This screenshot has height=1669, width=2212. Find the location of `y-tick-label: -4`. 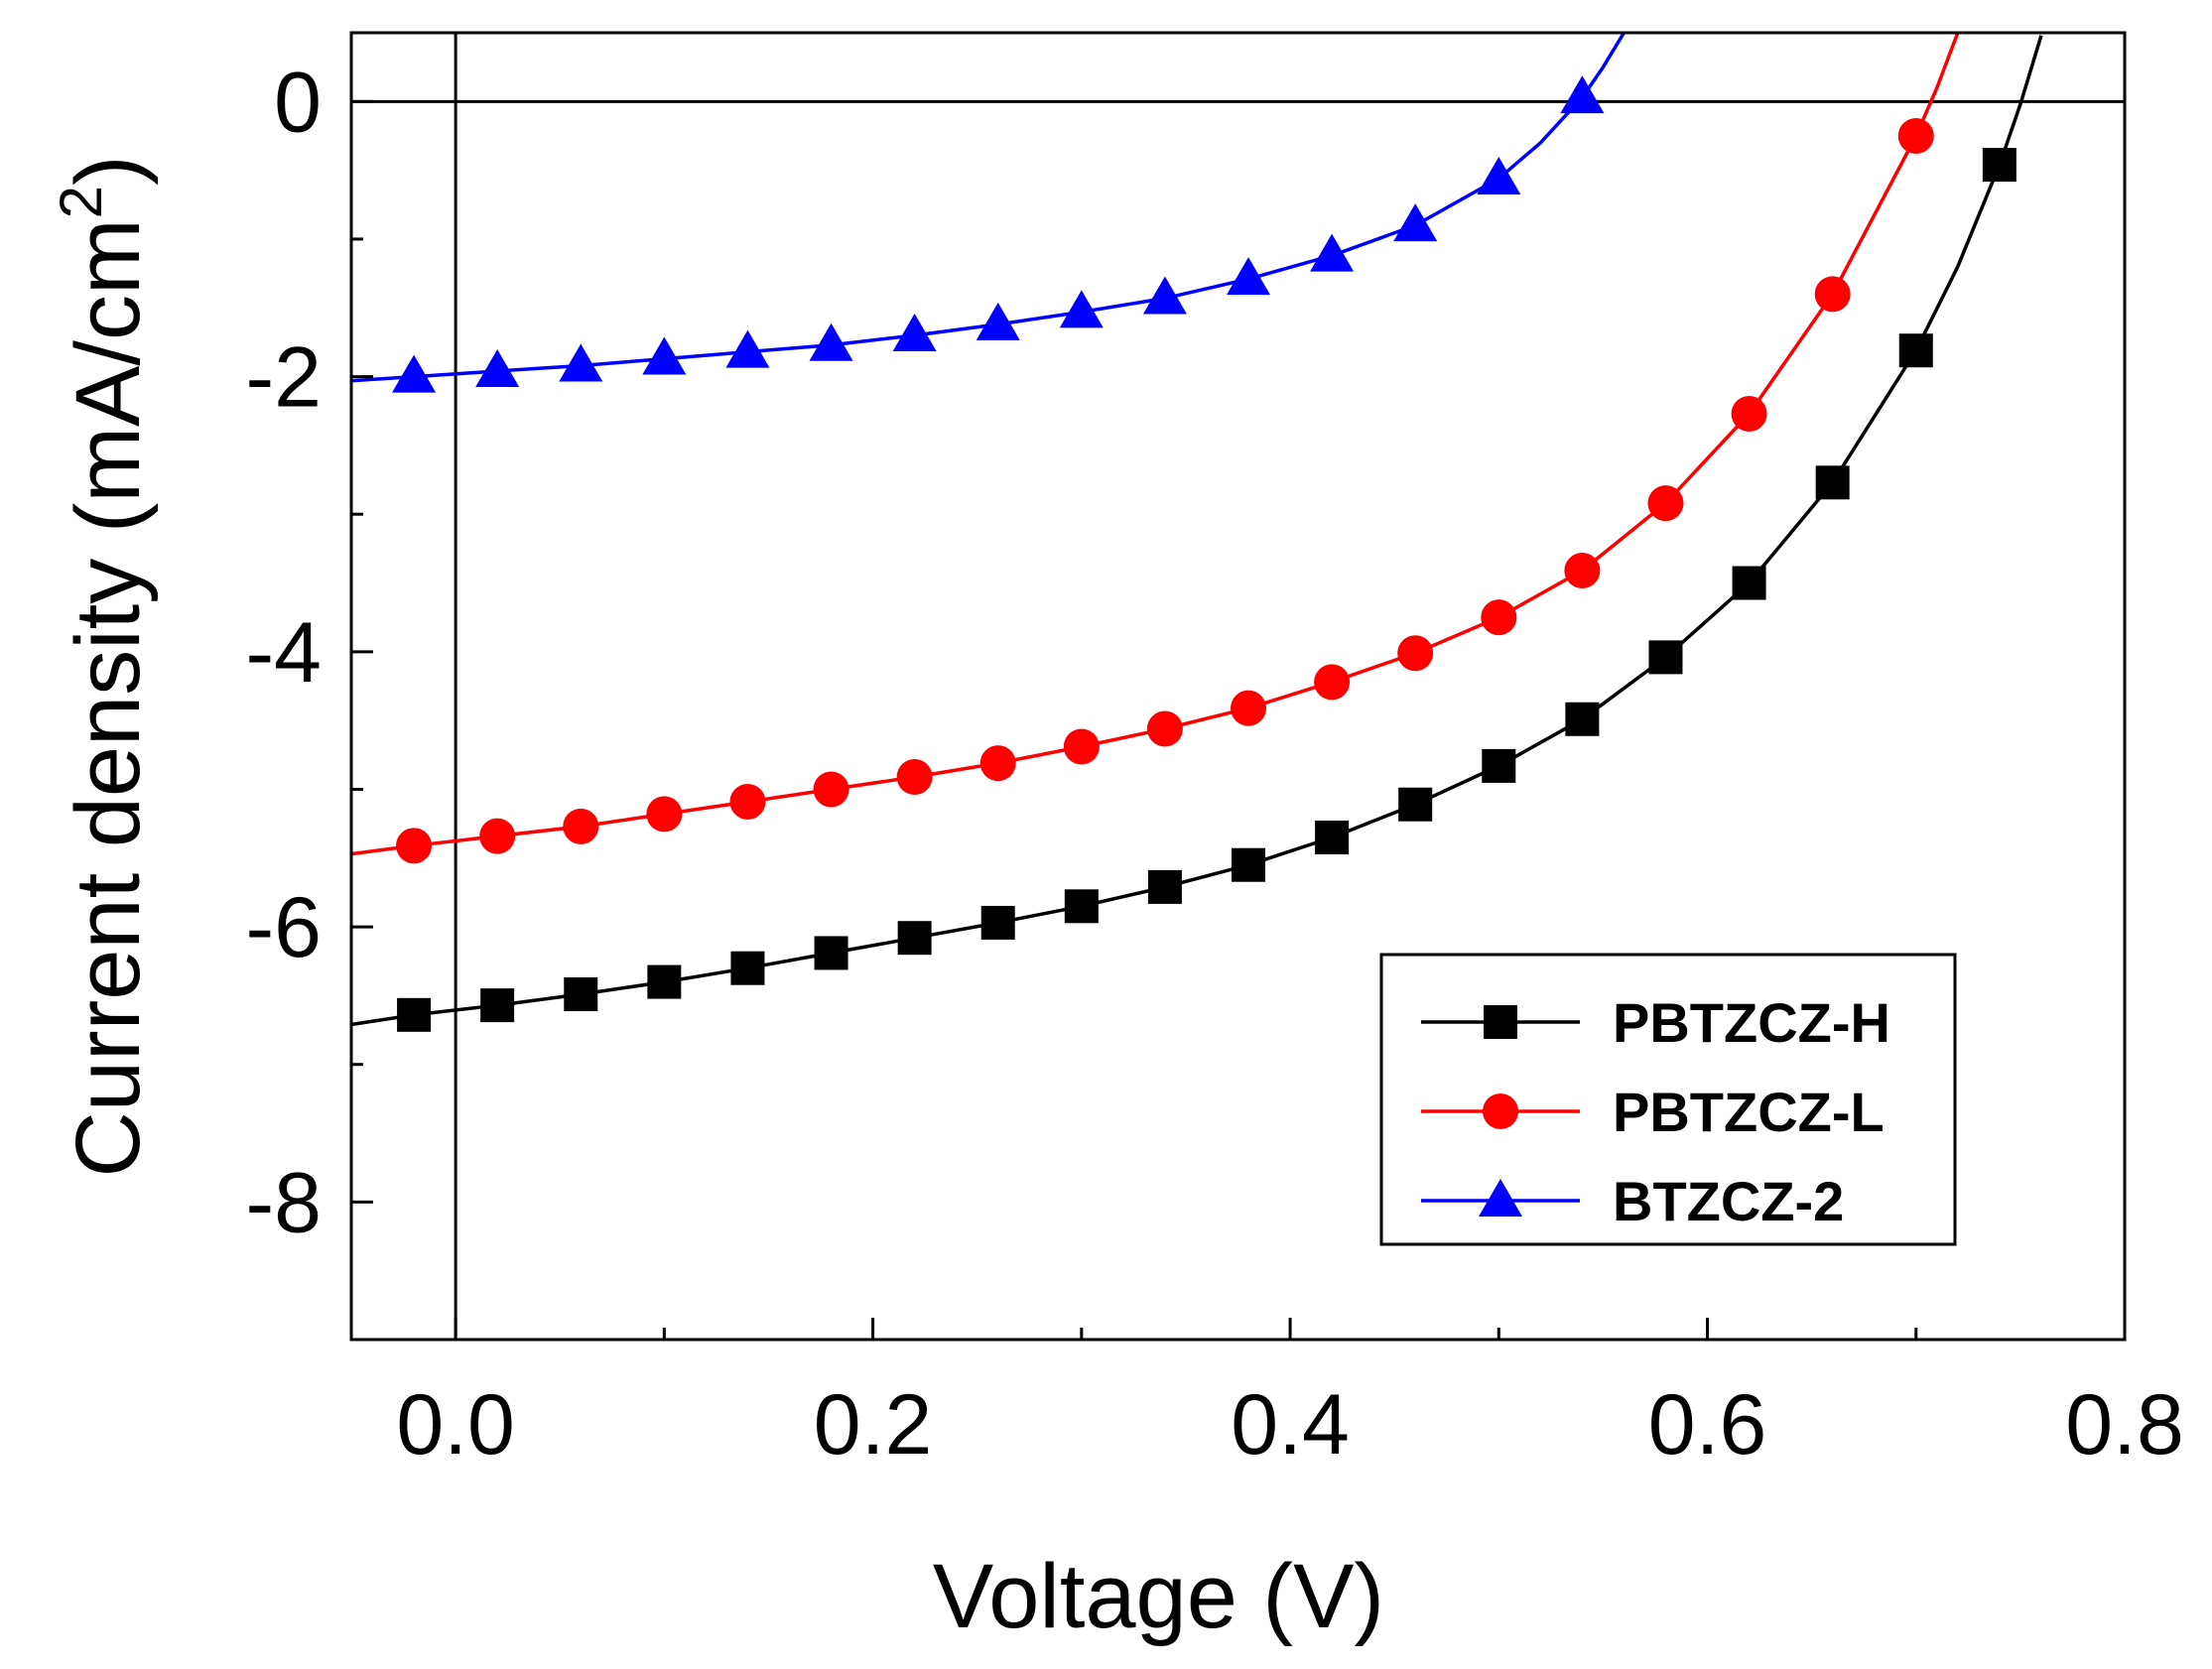

y-tick-label: -4 is located at coordinates (284, 653).